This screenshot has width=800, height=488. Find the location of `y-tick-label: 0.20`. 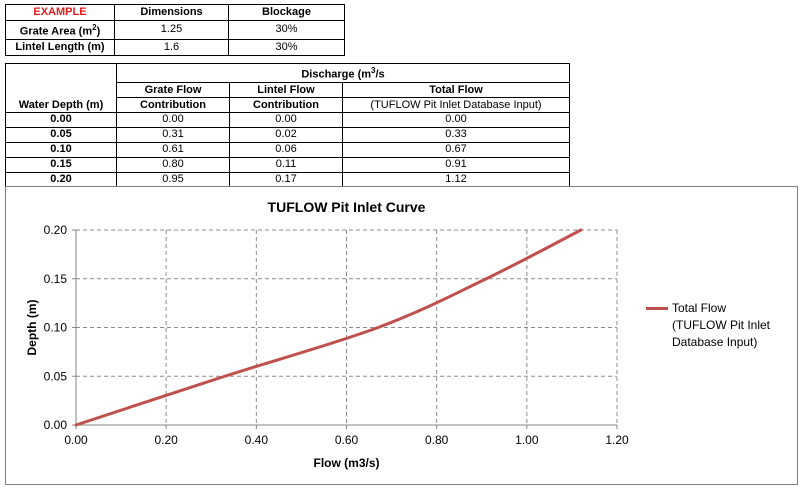

y-tick-label: 0.20 is located at coordinates (56, 230).